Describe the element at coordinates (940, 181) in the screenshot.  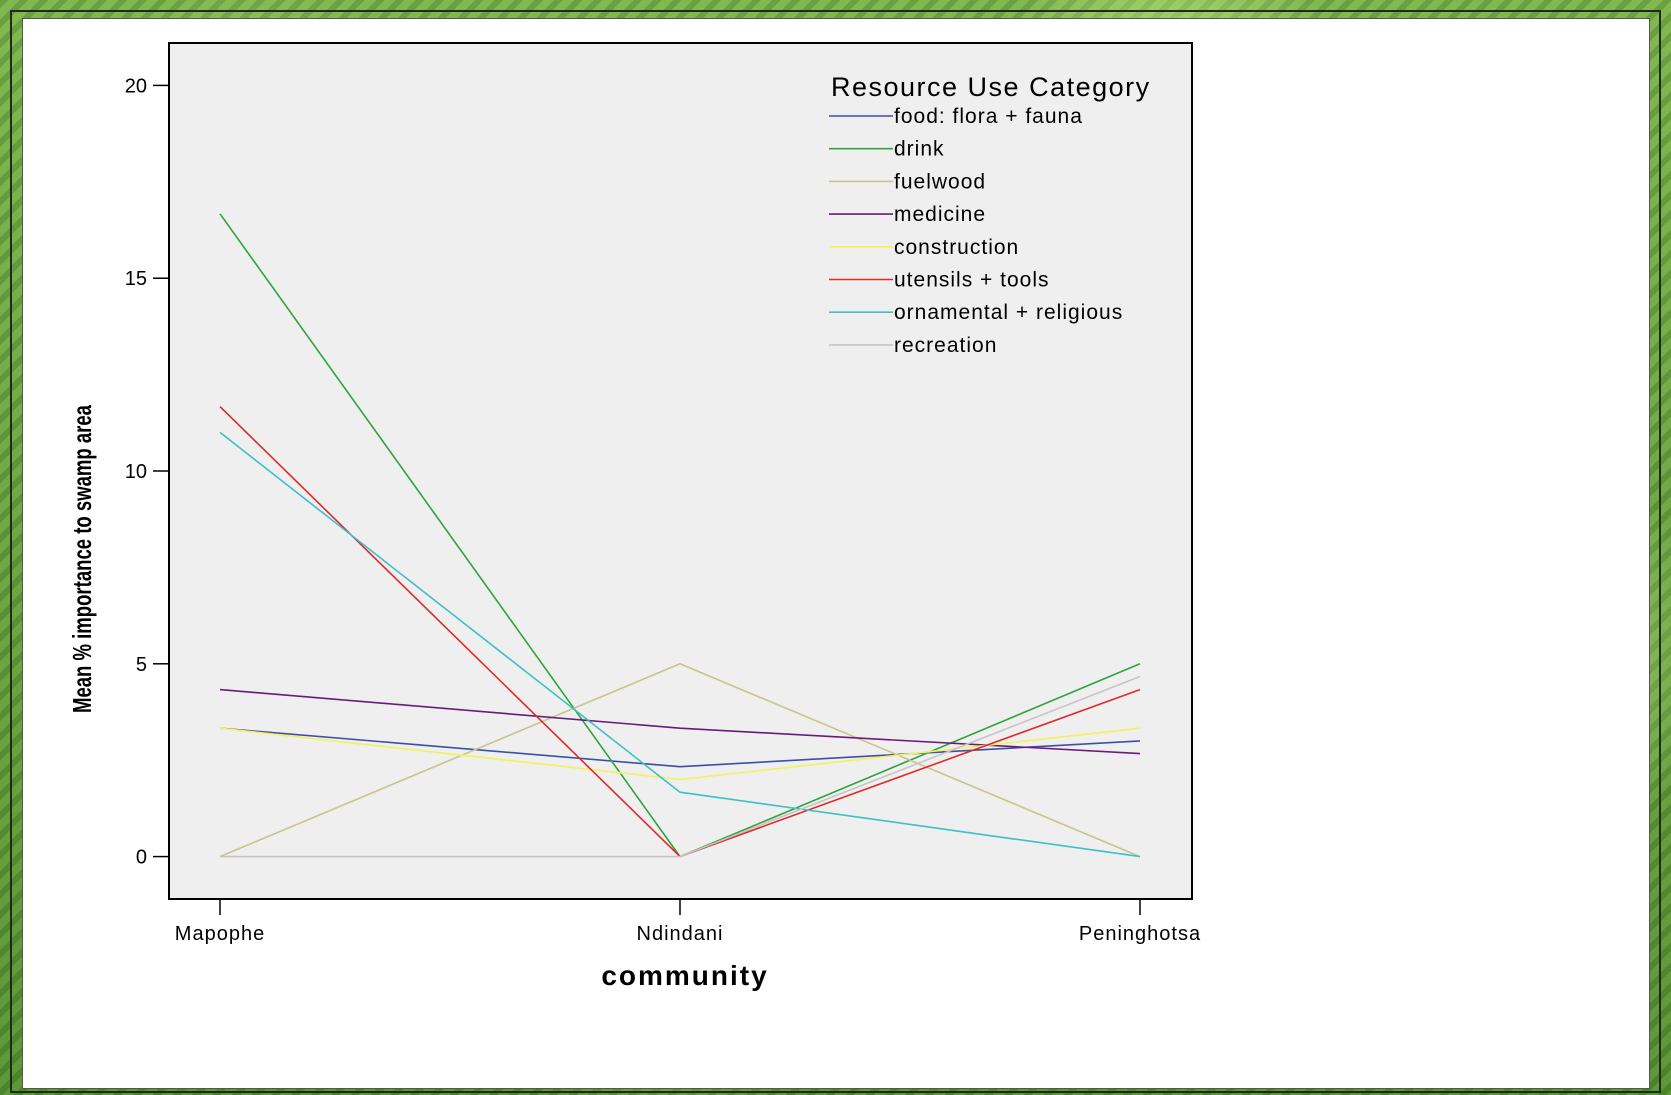
I see `legend-label: fuelwood` at that location.